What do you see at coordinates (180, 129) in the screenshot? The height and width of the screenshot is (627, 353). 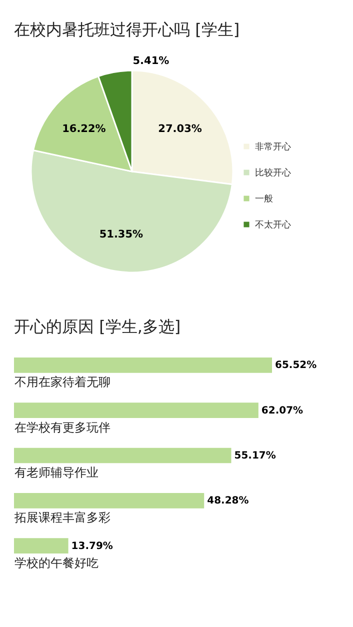 I see `data-label: 27.03%` at bounding box center [180, 129].